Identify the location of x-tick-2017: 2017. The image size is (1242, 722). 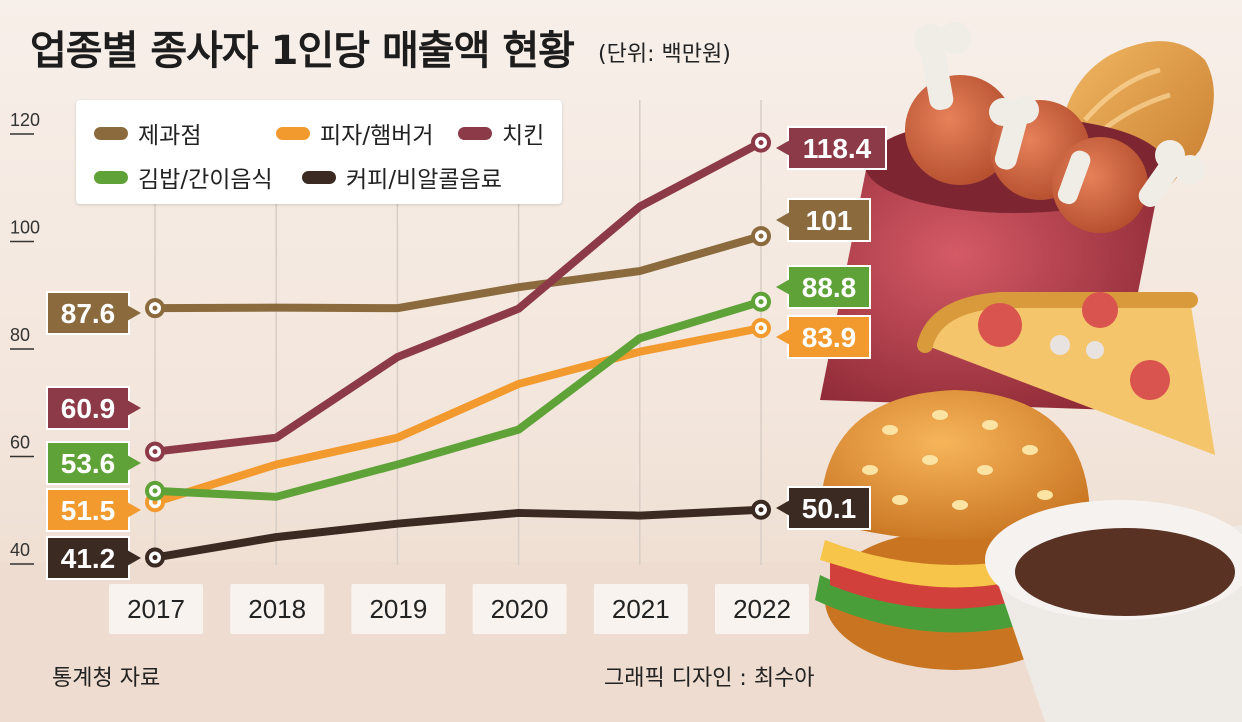
(156, 609).